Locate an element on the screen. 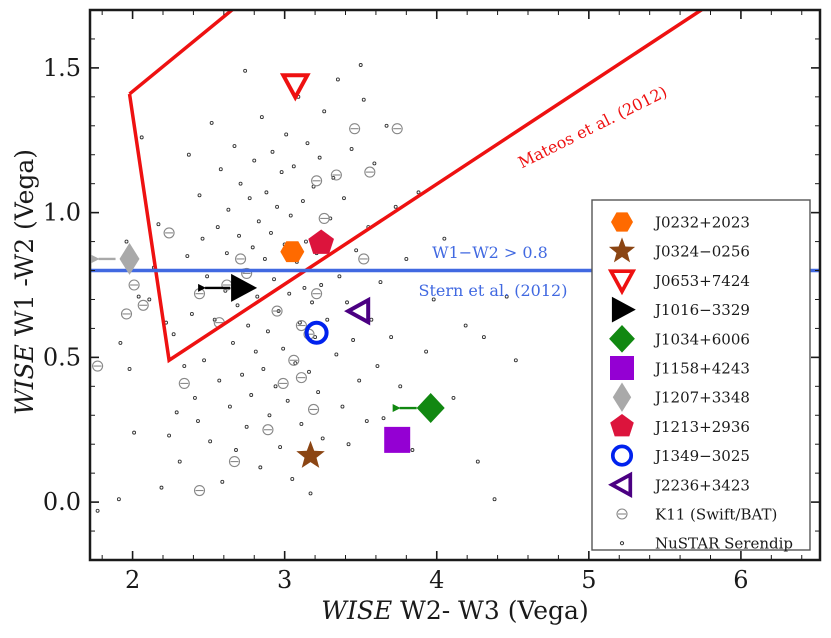 This screenshot has height=638, width=831. legend-label: NuSTAR Serendip is located at coordinates (724, 544).